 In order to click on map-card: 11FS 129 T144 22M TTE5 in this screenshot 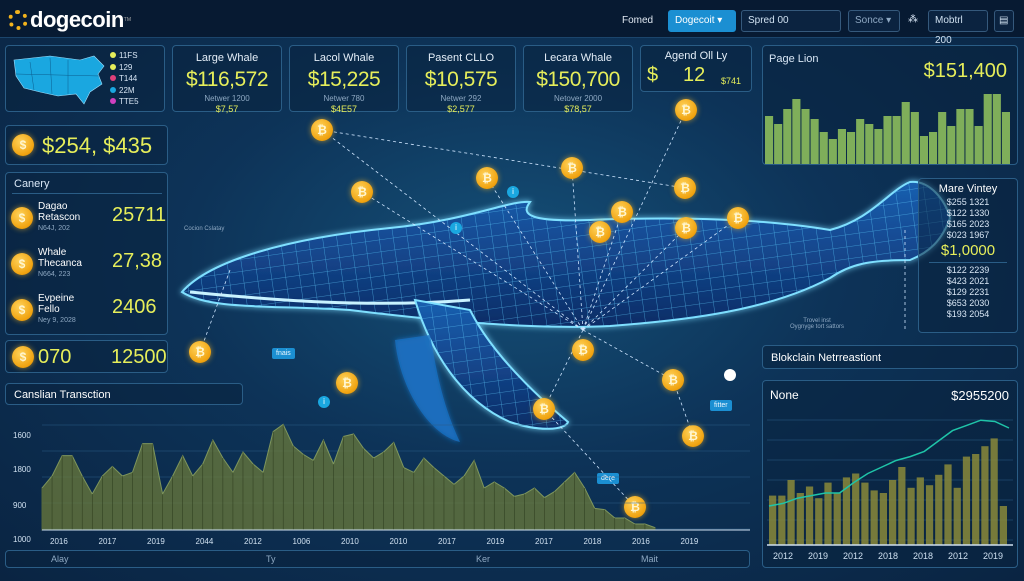, I will do `click(85, 78)`.